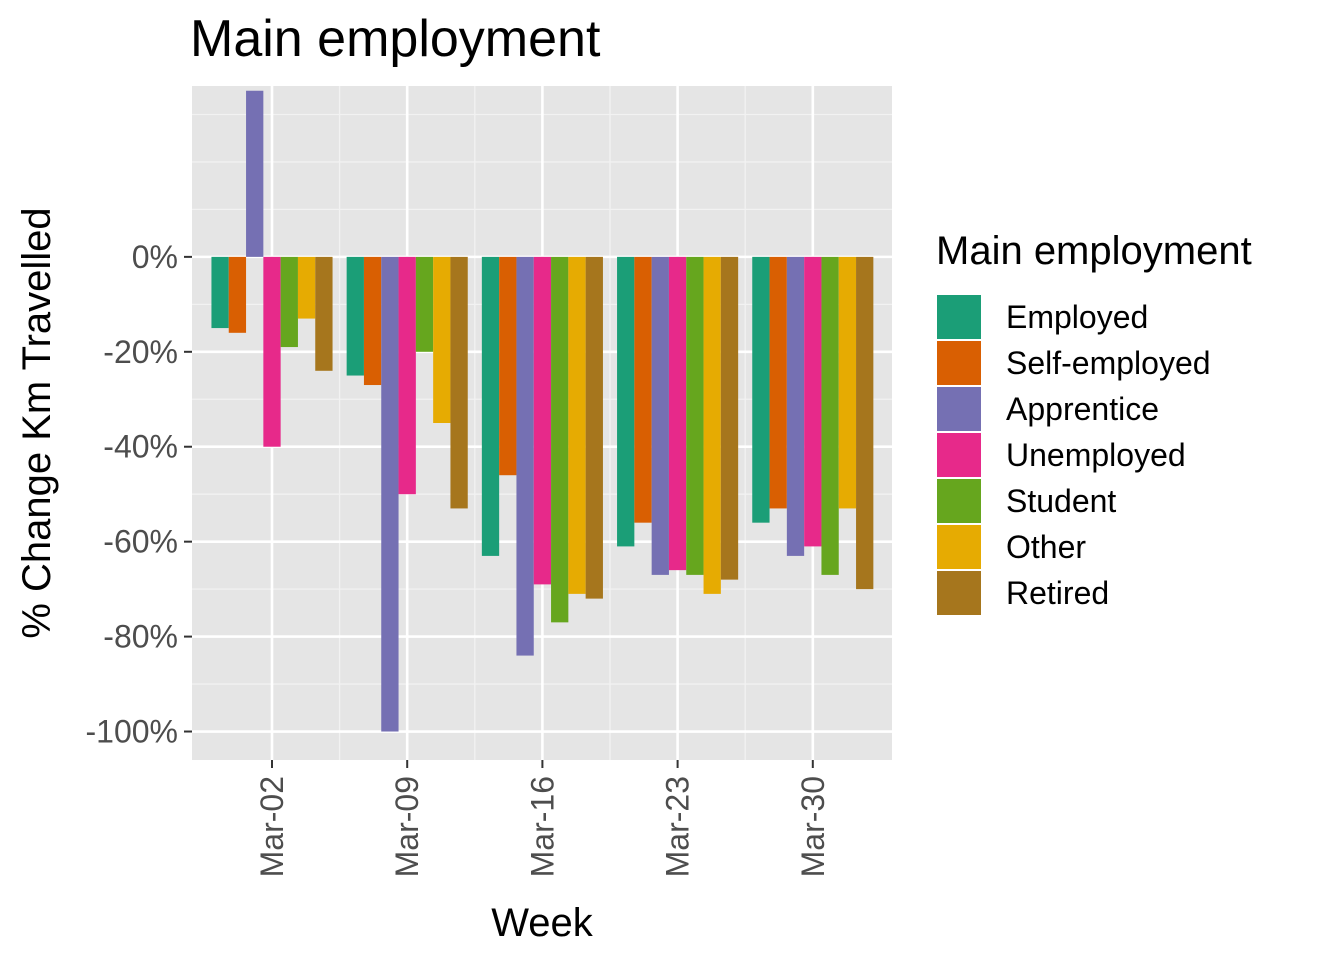 This screenshot has width=1344, height=960. What do you see at coordinates (140, 637) in the screenshot?
I see `y-tick-label: -80%` at bounding box center [140, 637].